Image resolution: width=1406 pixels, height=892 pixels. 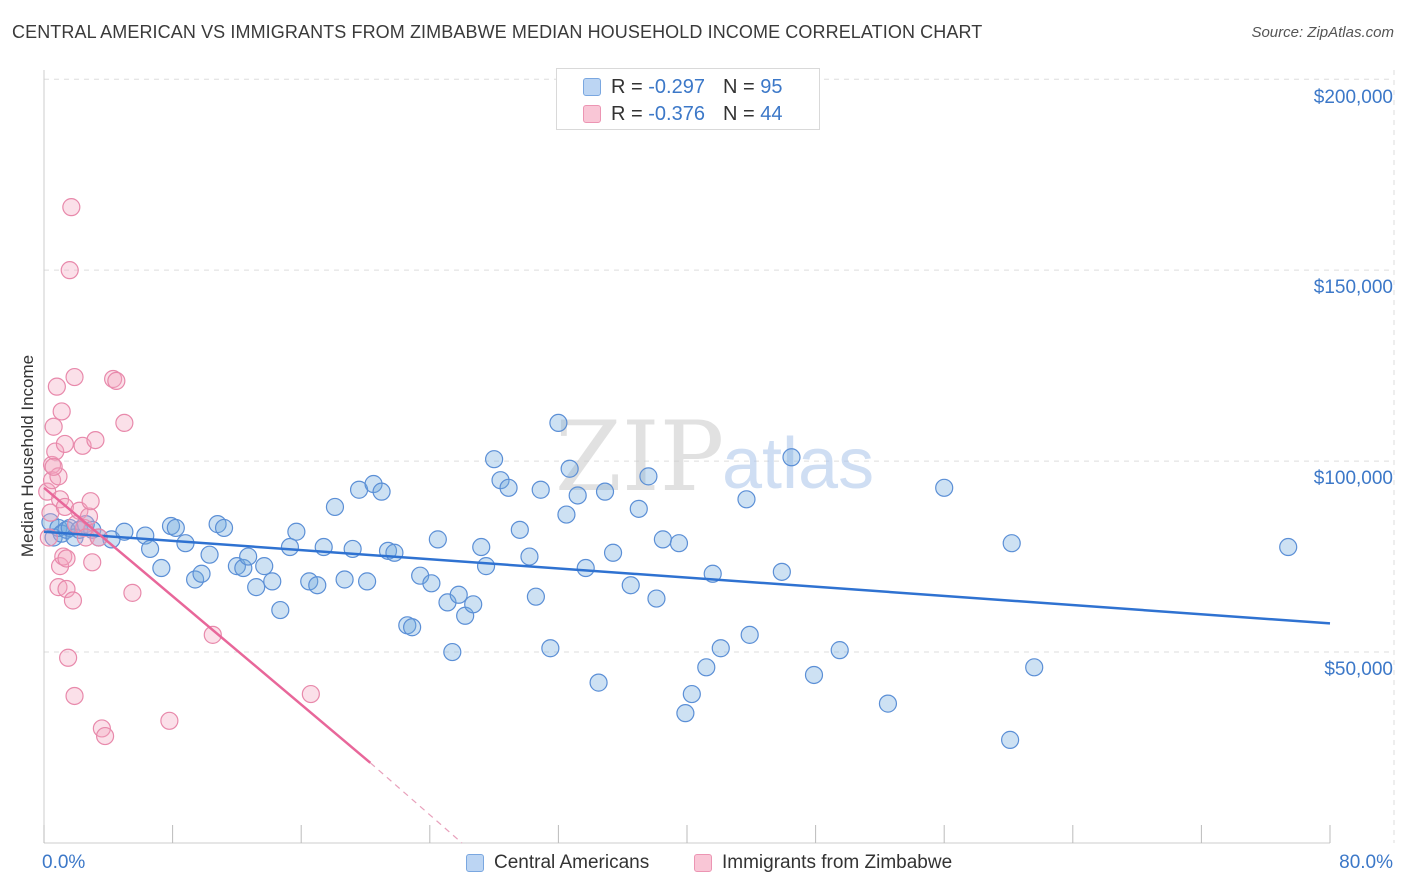 What do you see at coordinates (1353, 97) in the screenshot?
I see `y-tick-label: $200,000` at bounding box center [1353, 97].